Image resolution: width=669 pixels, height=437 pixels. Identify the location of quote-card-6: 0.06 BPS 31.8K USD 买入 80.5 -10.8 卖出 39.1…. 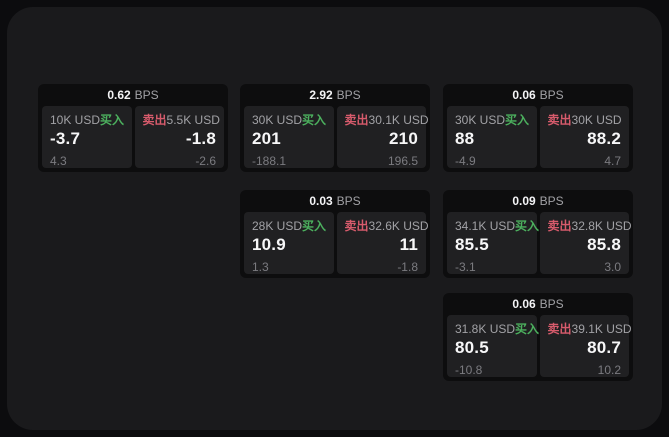
(538, 337).